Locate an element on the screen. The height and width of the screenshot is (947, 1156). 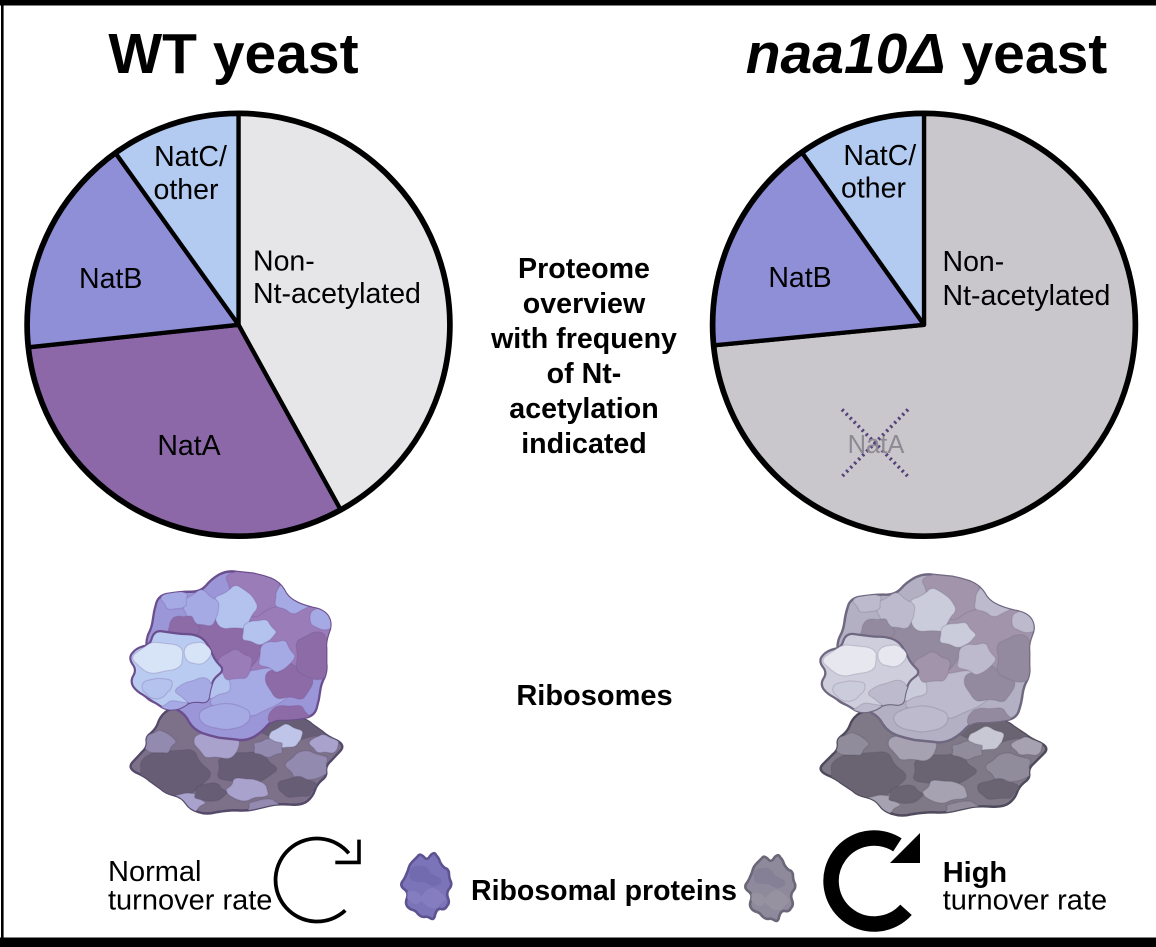
svg-text: Ribosomal proteins is located at coordinates (604, 891).